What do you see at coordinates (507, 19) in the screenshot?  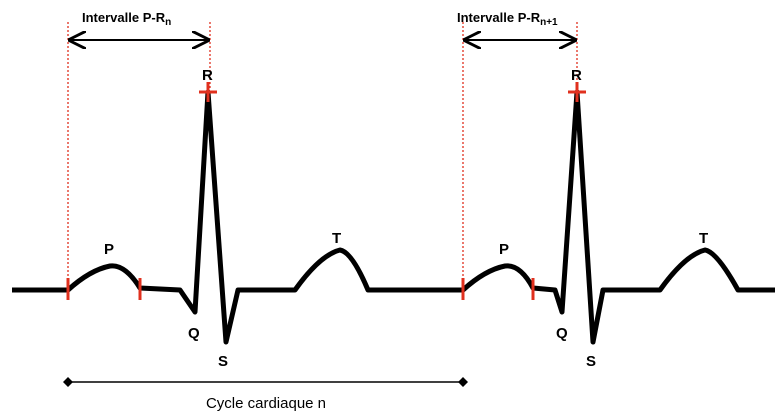 I see `interval-label: Intervalle P-Rn+1` at bounding box center [507, 19].